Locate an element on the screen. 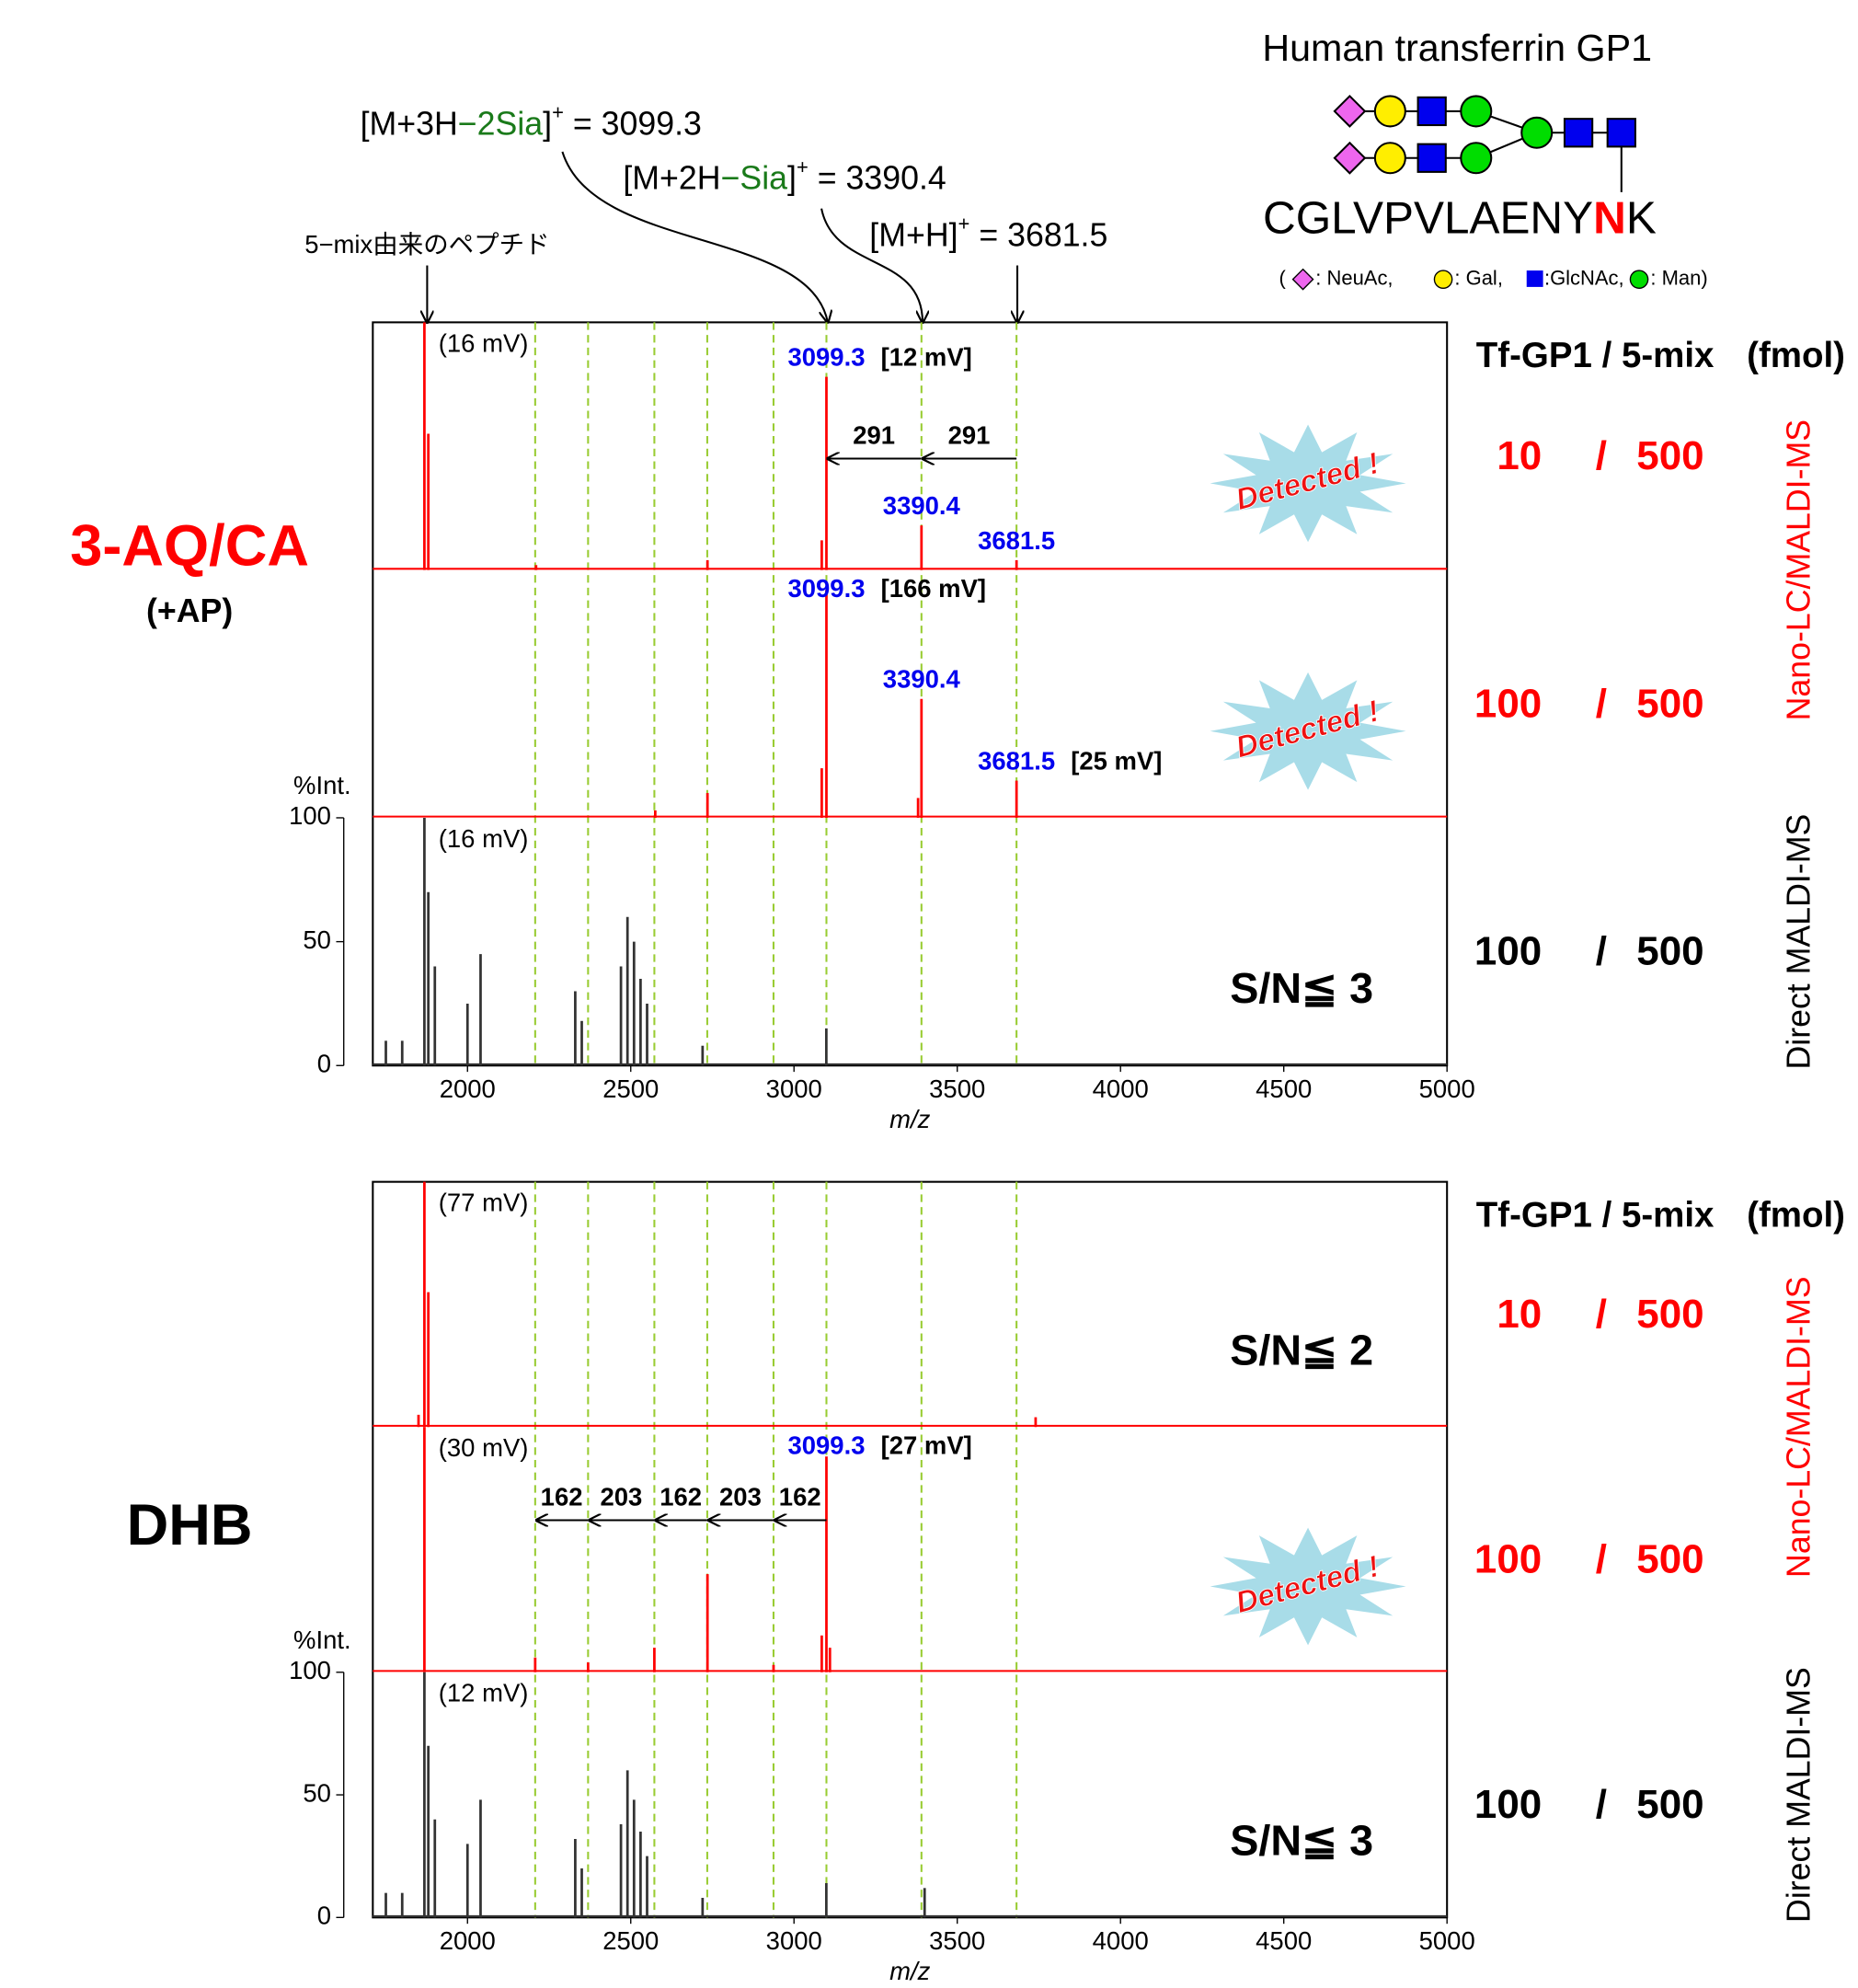  intensity-label: (30 mV) is located at coordinates (484, 1447).